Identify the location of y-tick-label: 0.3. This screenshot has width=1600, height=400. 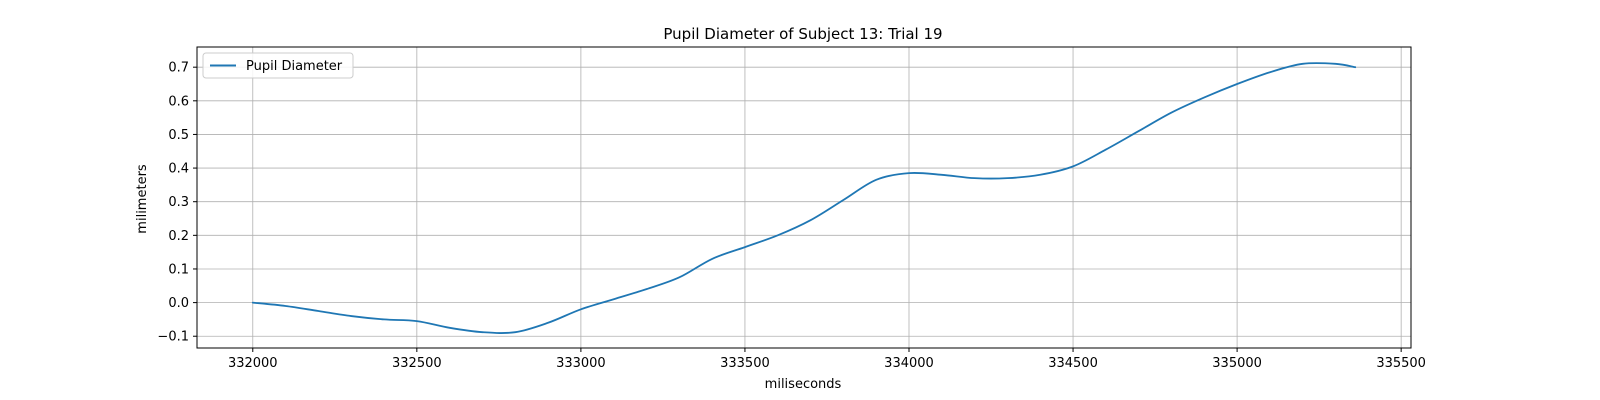
(178, 202).